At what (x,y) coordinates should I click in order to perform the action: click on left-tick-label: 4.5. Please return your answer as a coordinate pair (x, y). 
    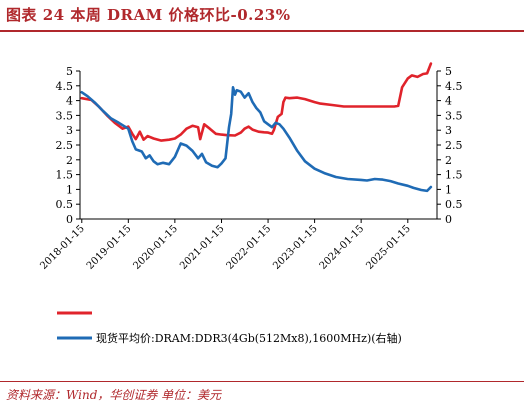
    Looking at the image, I should click on (65, 86).